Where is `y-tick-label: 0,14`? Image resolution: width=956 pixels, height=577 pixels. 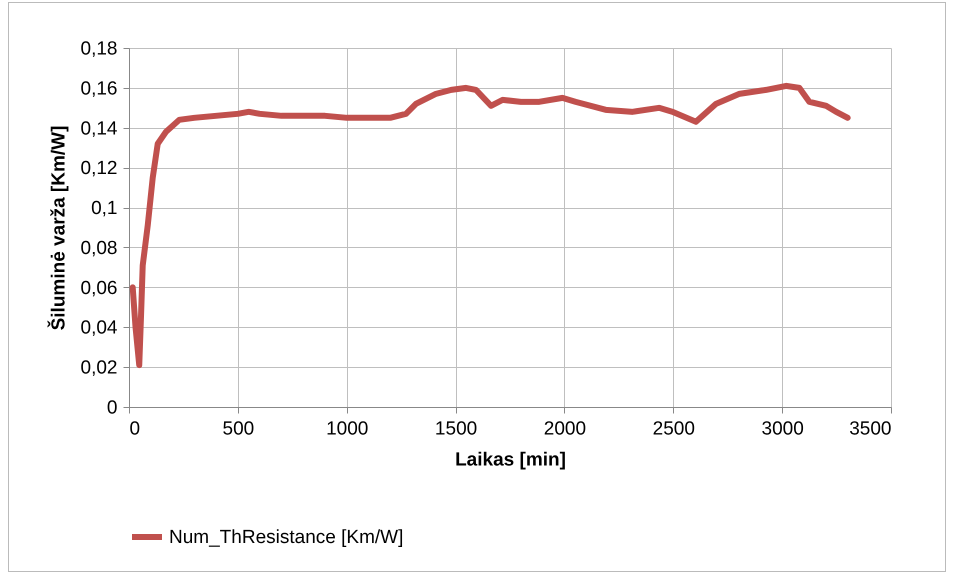
y-tick-label: 0,14 is located at coordinates (99, 129).